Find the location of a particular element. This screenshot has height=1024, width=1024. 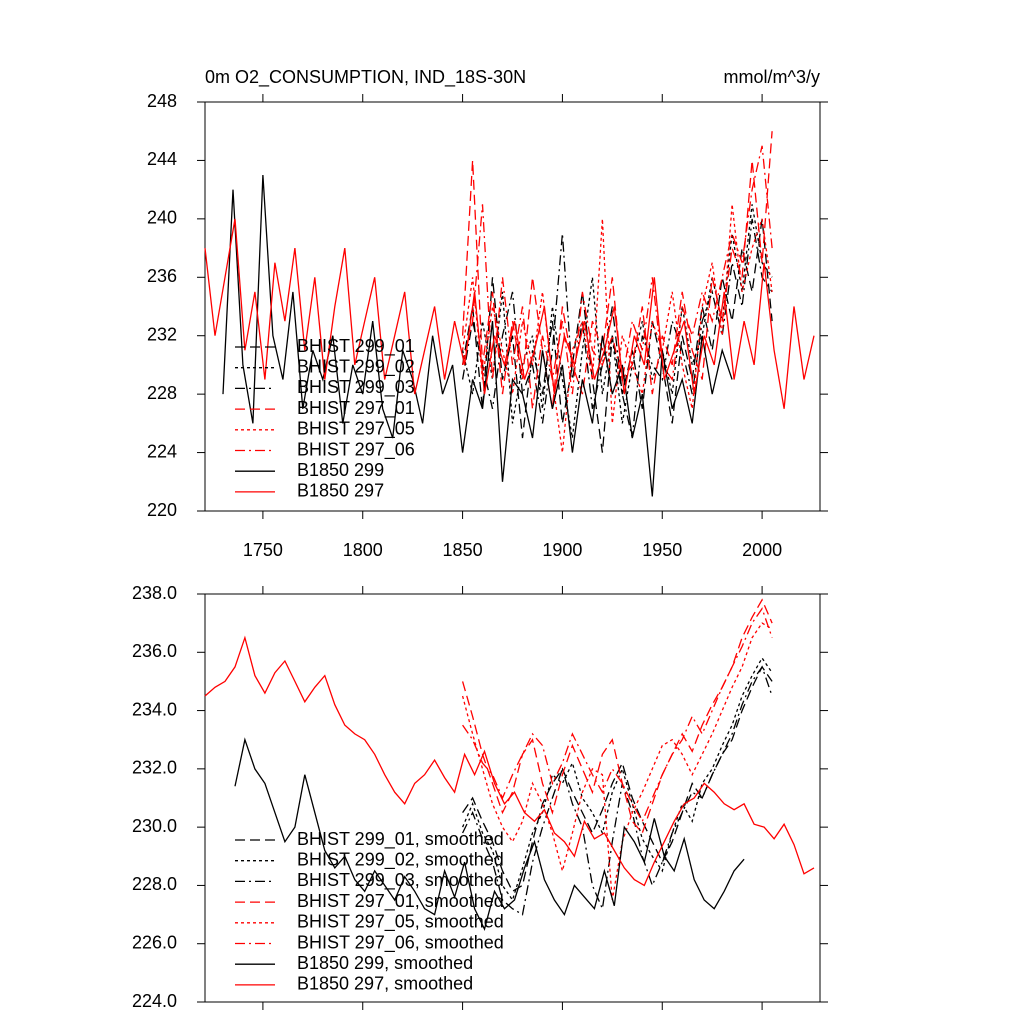

legend-label: B1850 297 is located at coordinates (340, 491).